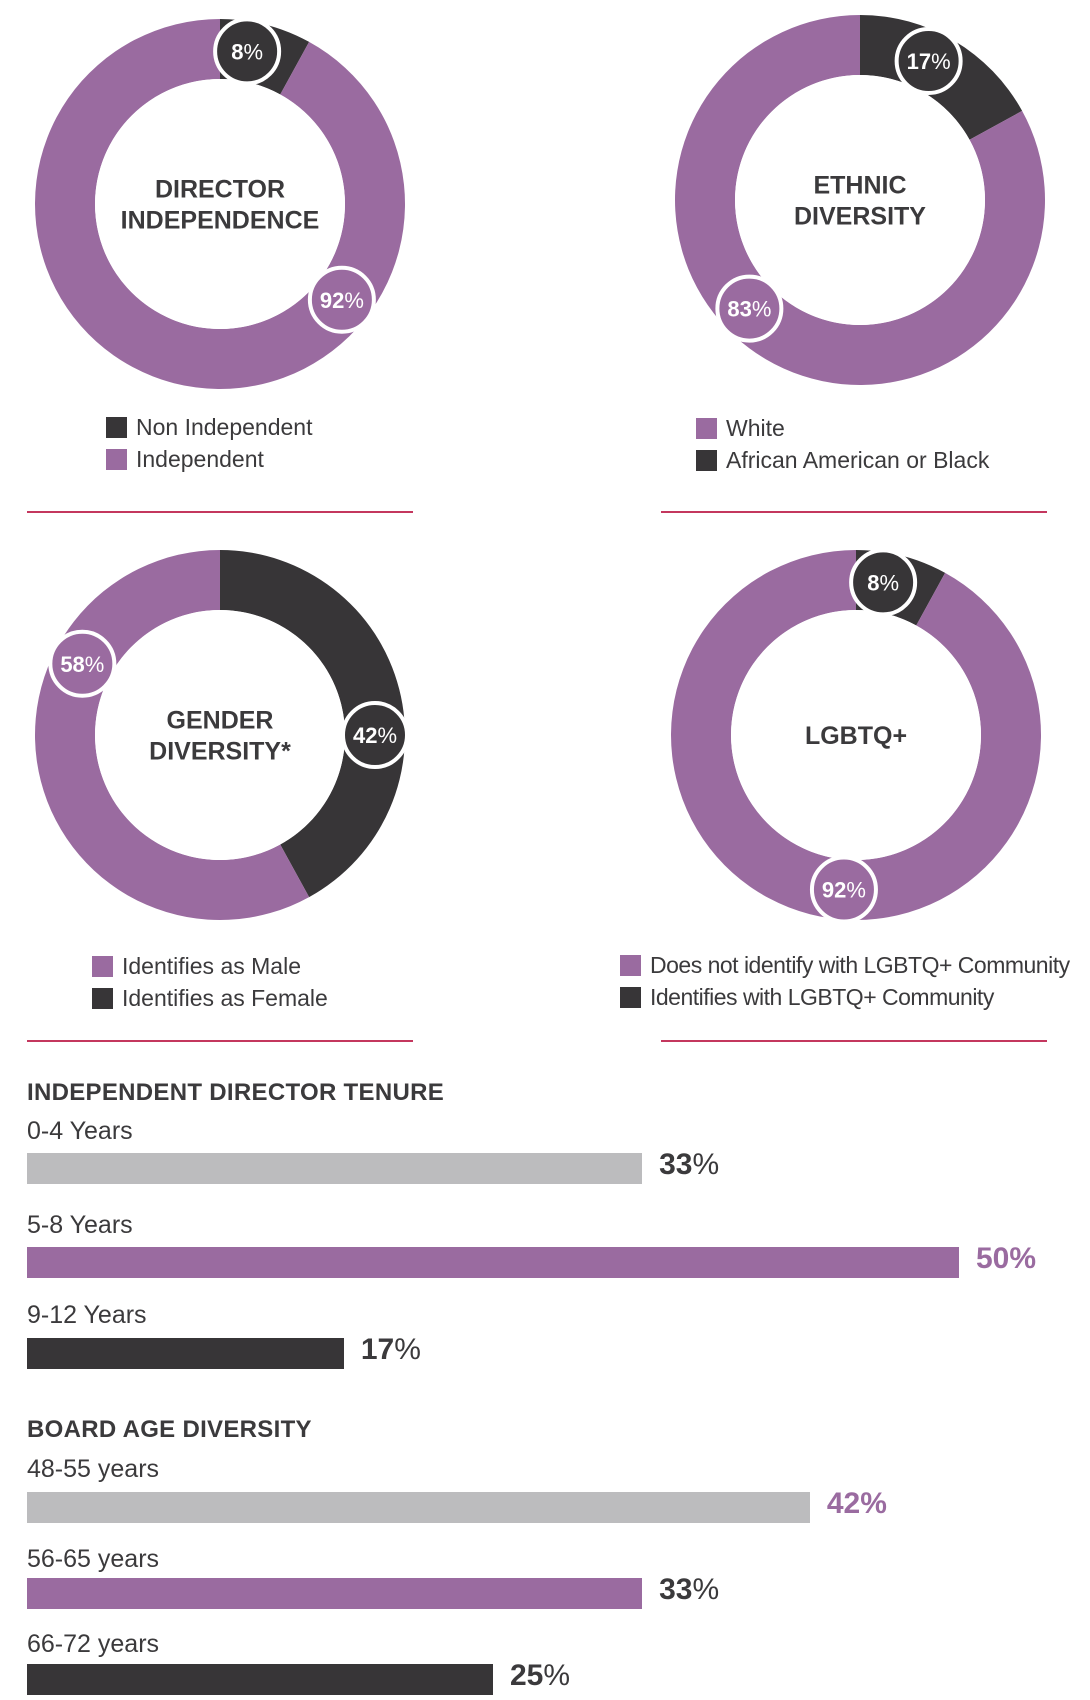 Image resolution: width=1090 pixels, height=1700 pixels. What do you see at coordinates (260, 1679) in the screenshot?
I see `bar-66-72-years` at bounding box center [260, 1679].